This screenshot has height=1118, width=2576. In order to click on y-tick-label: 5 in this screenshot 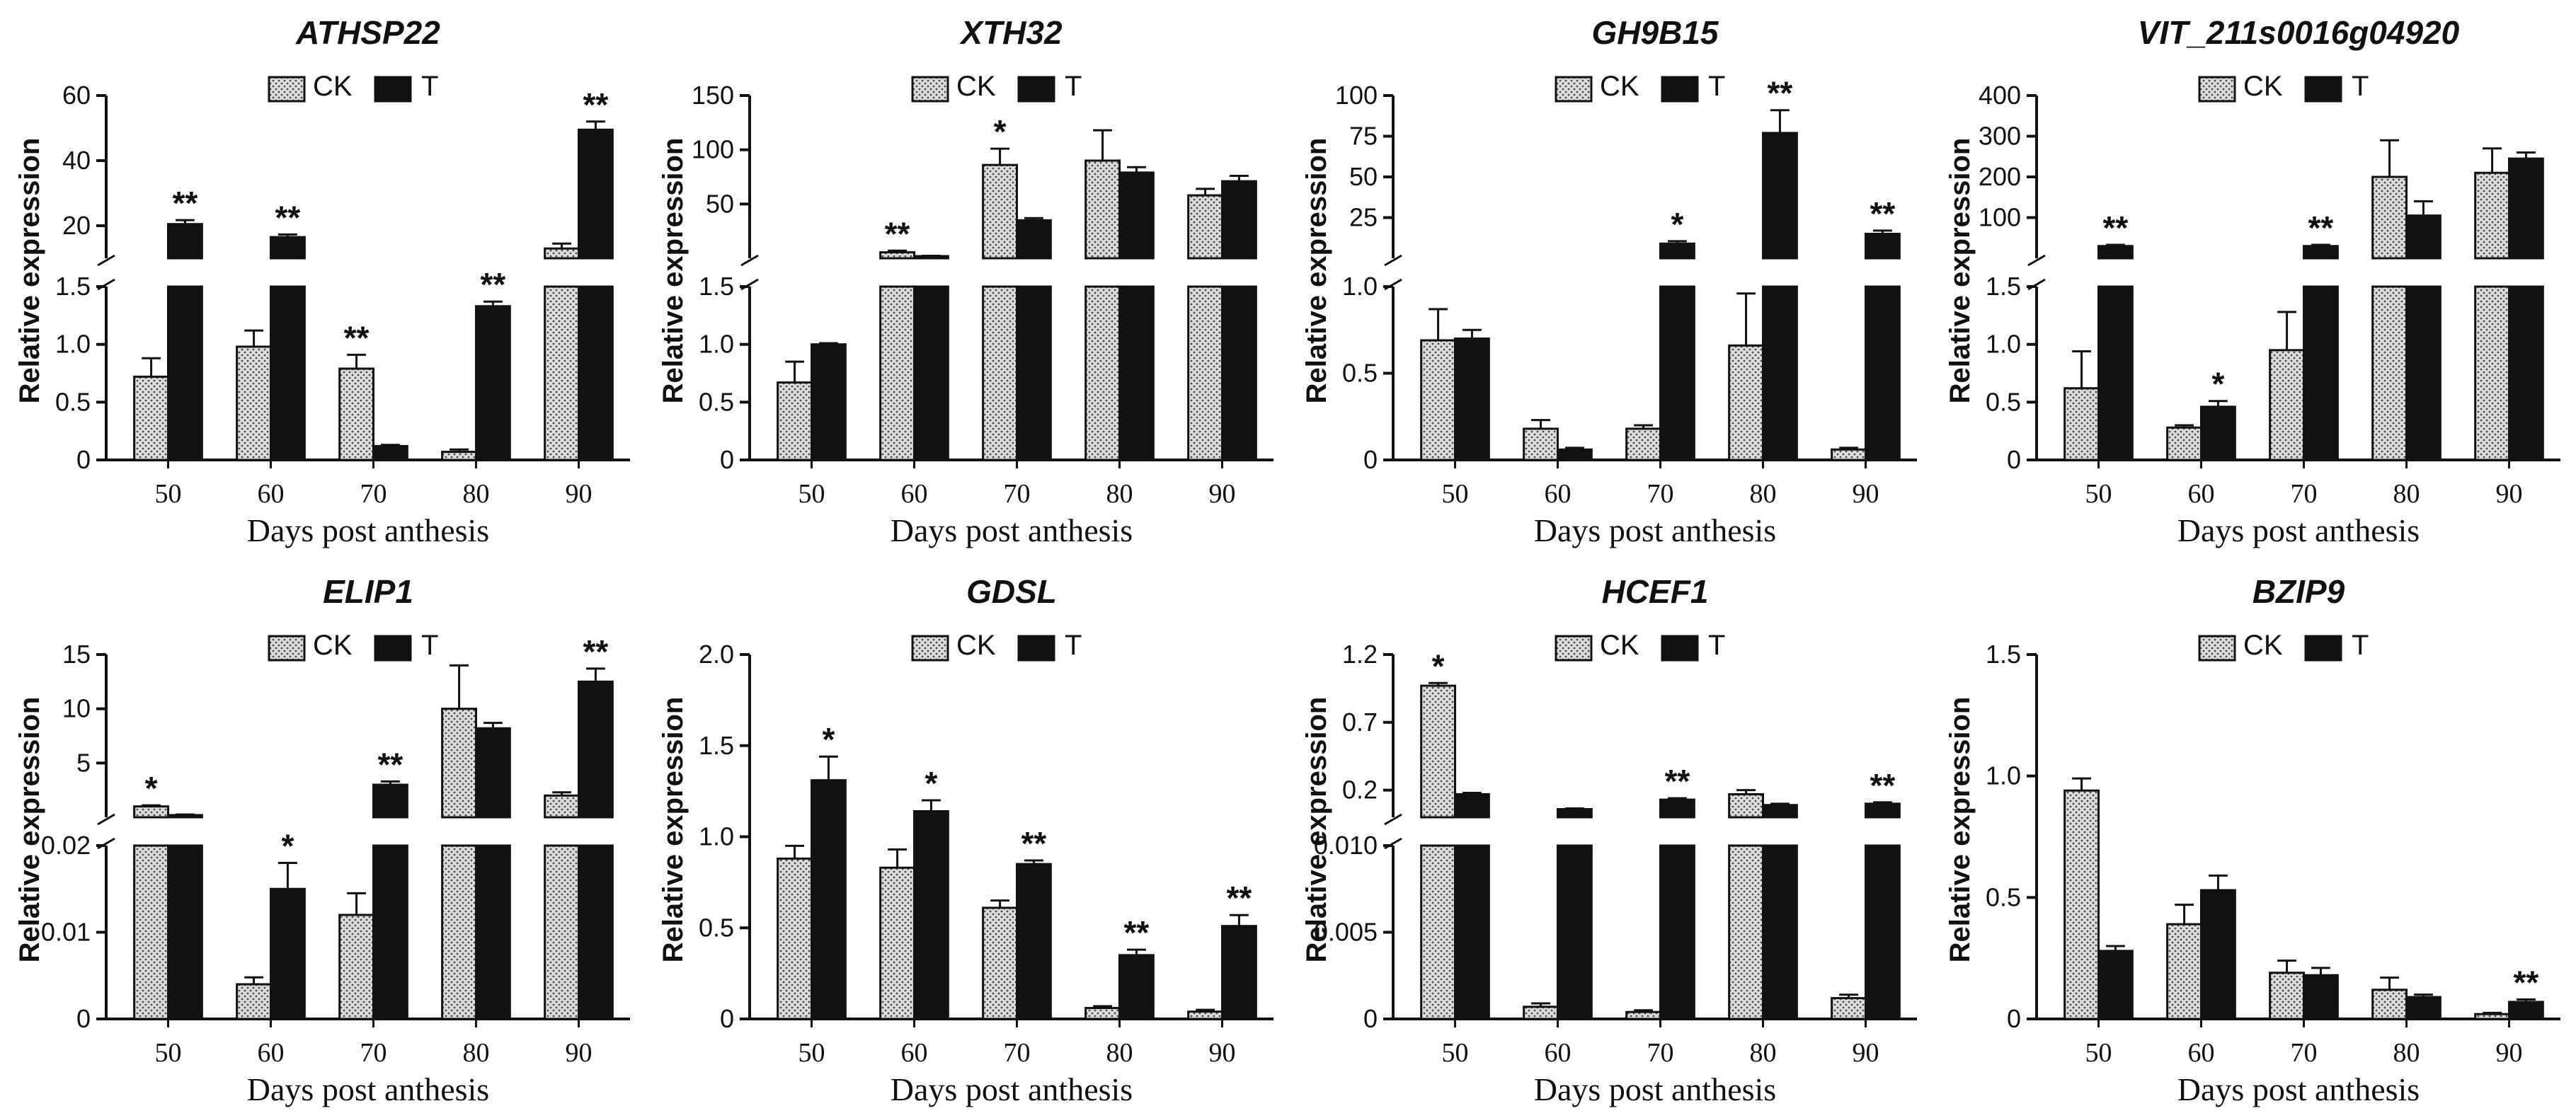, I will do `click(83, 762)`.